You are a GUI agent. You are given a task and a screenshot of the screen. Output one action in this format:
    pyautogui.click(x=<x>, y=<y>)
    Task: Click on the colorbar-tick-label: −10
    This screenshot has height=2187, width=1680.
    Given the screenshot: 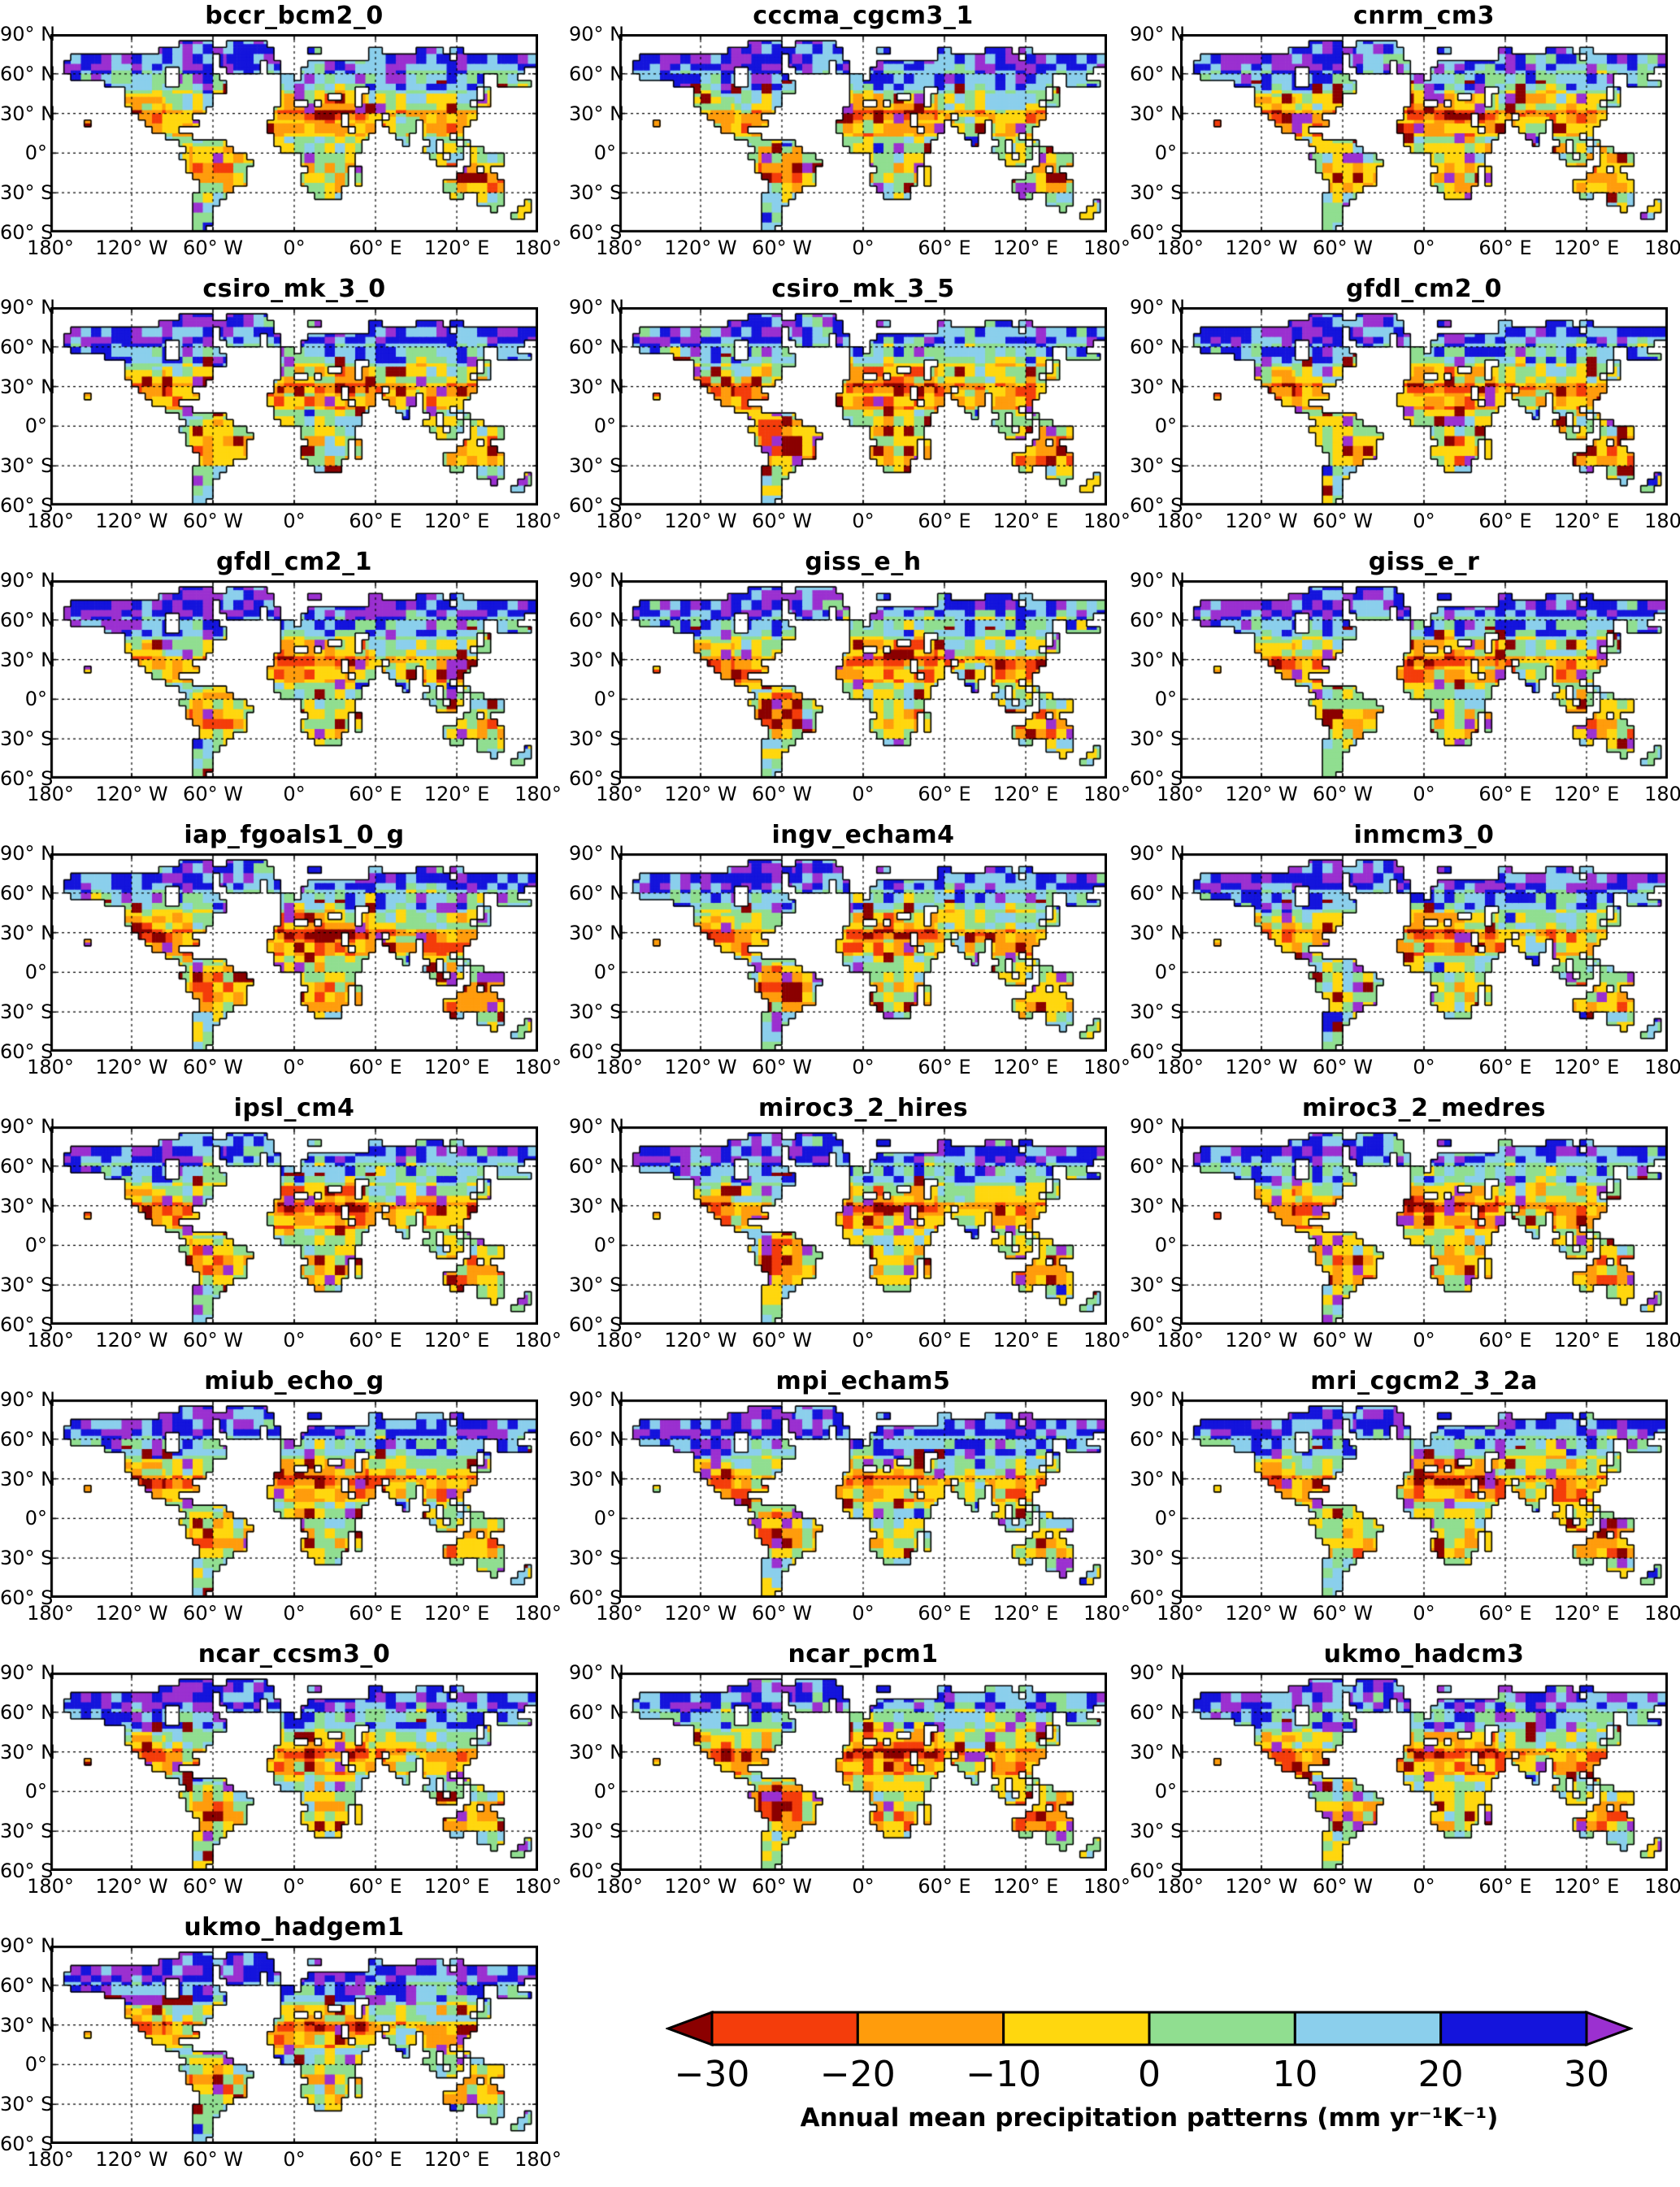 What is the action you would take?
    pyautogui.click(x=1004, y=2075)
    